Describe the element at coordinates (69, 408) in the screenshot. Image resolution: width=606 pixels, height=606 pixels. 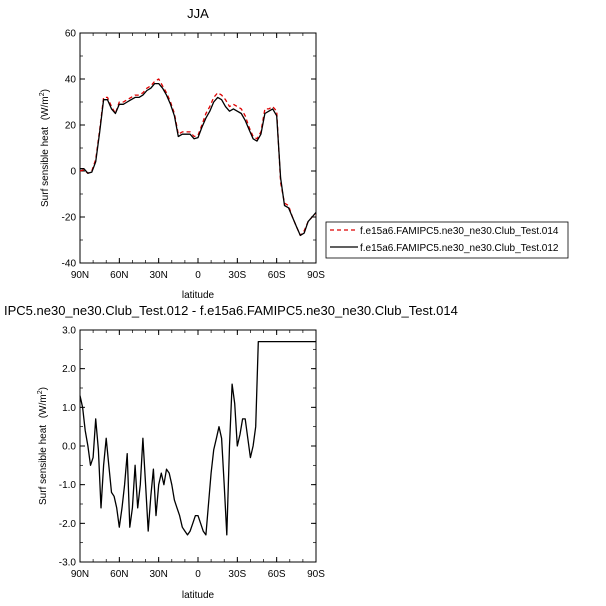
I see `bottom-y-tick-label: 1.0` at that location.